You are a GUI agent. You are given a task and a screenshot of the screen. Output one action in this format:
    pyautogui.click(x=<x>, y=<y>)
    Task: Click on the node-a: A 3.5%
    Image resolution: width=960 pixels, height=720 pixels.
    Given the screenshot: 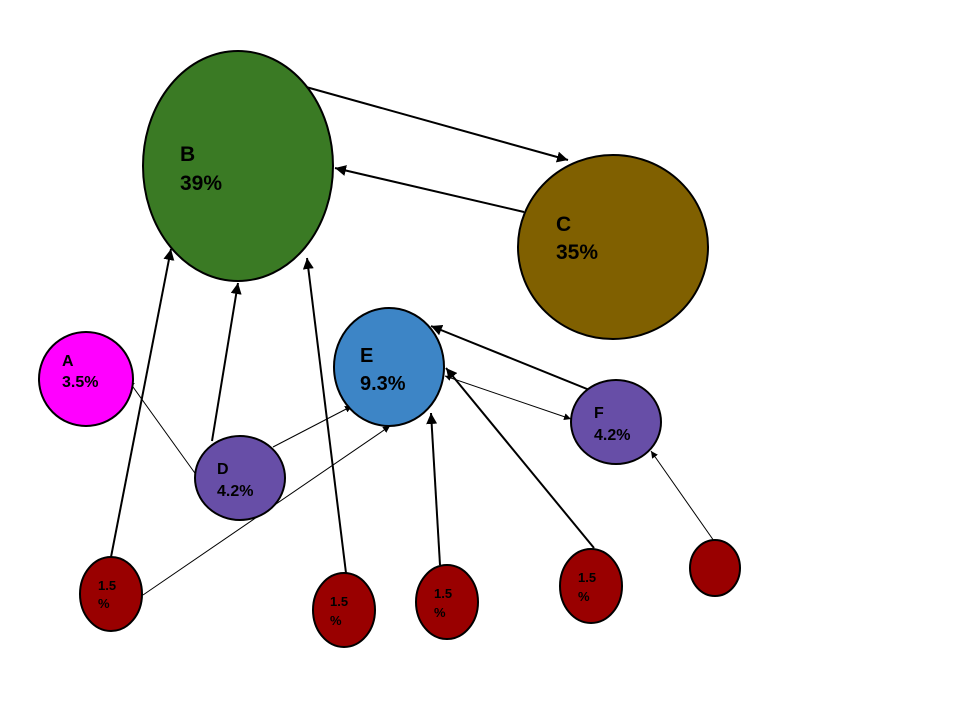 What is the action you would take?
    pyautogui.click(x=86, y=379)
    